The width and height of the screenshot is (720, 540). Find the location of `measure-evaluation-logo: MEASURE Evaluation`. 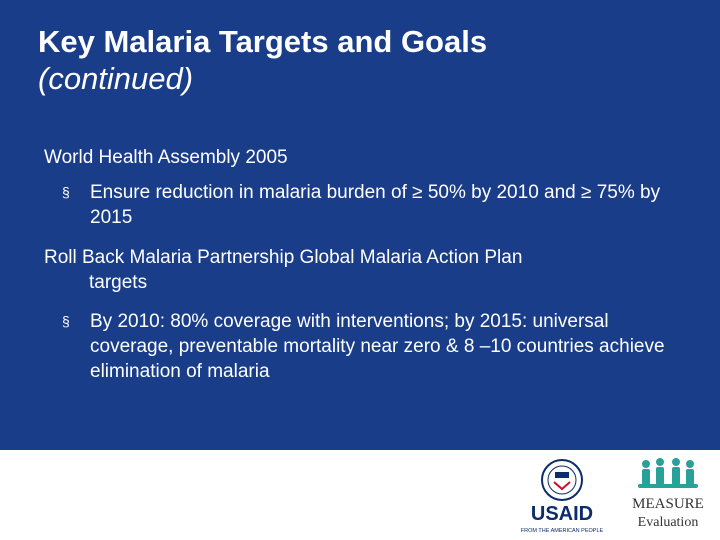

measure-evaluation-logo: MEASURE Evaluation is located at coordinates (668, 494).